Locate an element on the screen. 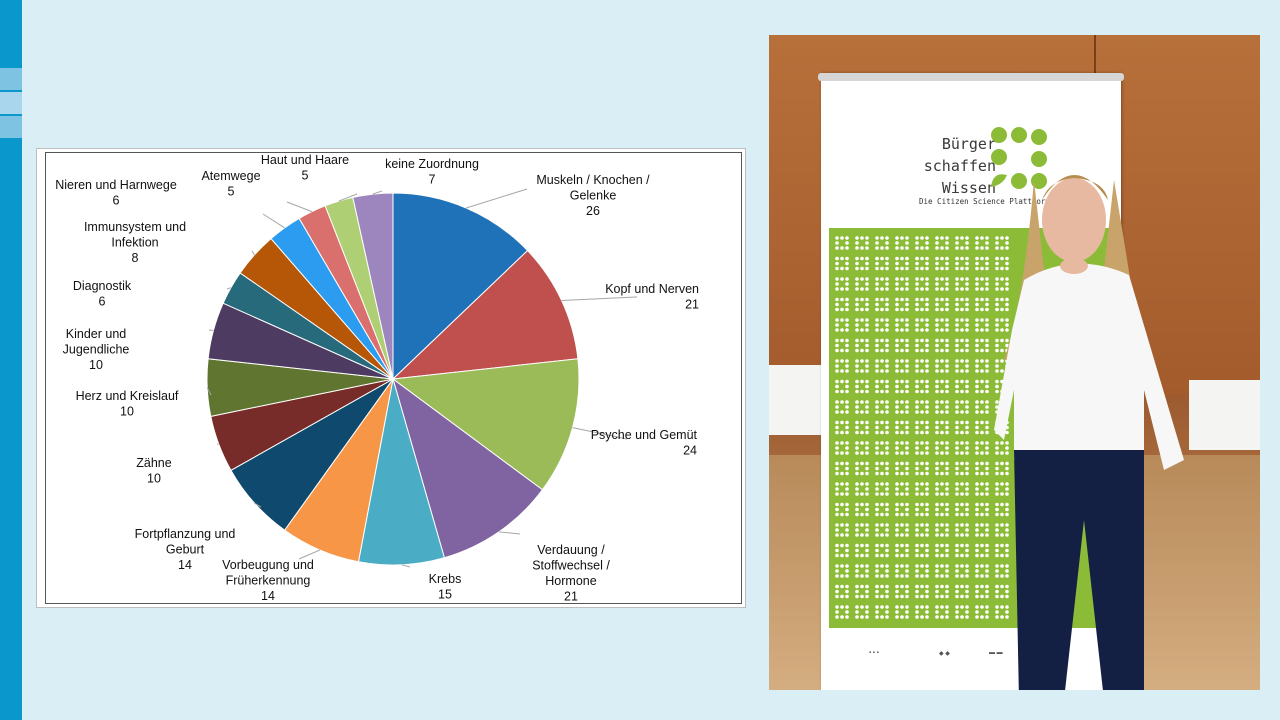 The image size is (1280, 720). banner-title: Bürger schaffen Wissen is located at coordinates (956, 166).